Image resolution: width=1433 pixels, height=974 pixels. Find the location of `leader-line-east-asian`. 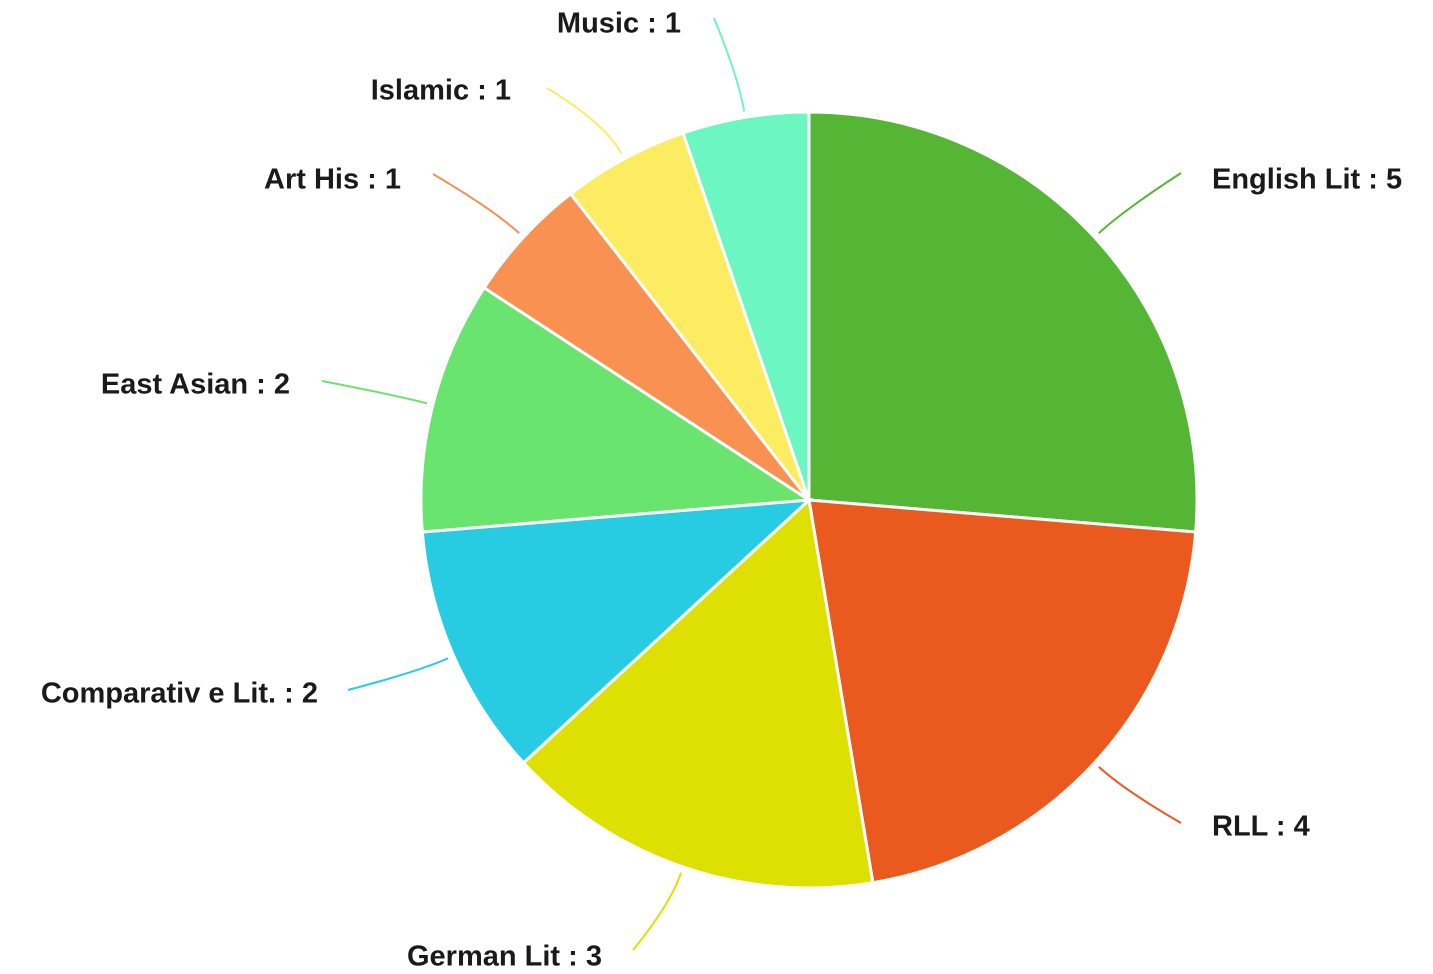

leader-line-east-asian is located at coordinates (374, 392).